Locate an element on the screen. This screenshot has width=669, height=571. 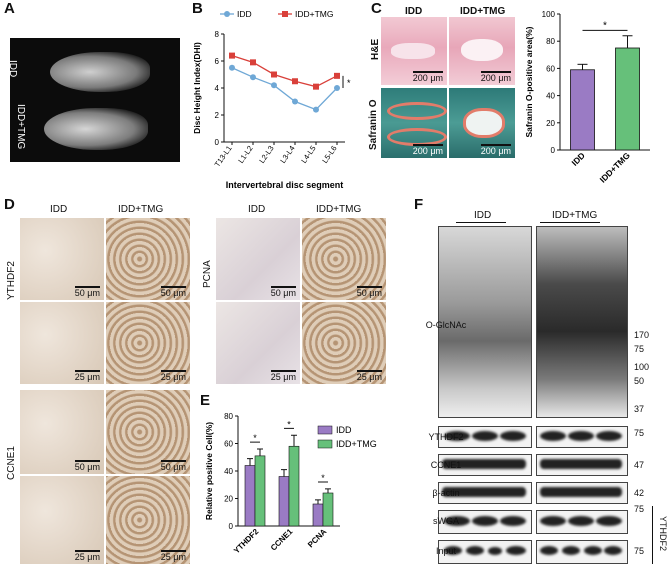
x-tick-label: L4-L5 is located at coordinates (308, 154).